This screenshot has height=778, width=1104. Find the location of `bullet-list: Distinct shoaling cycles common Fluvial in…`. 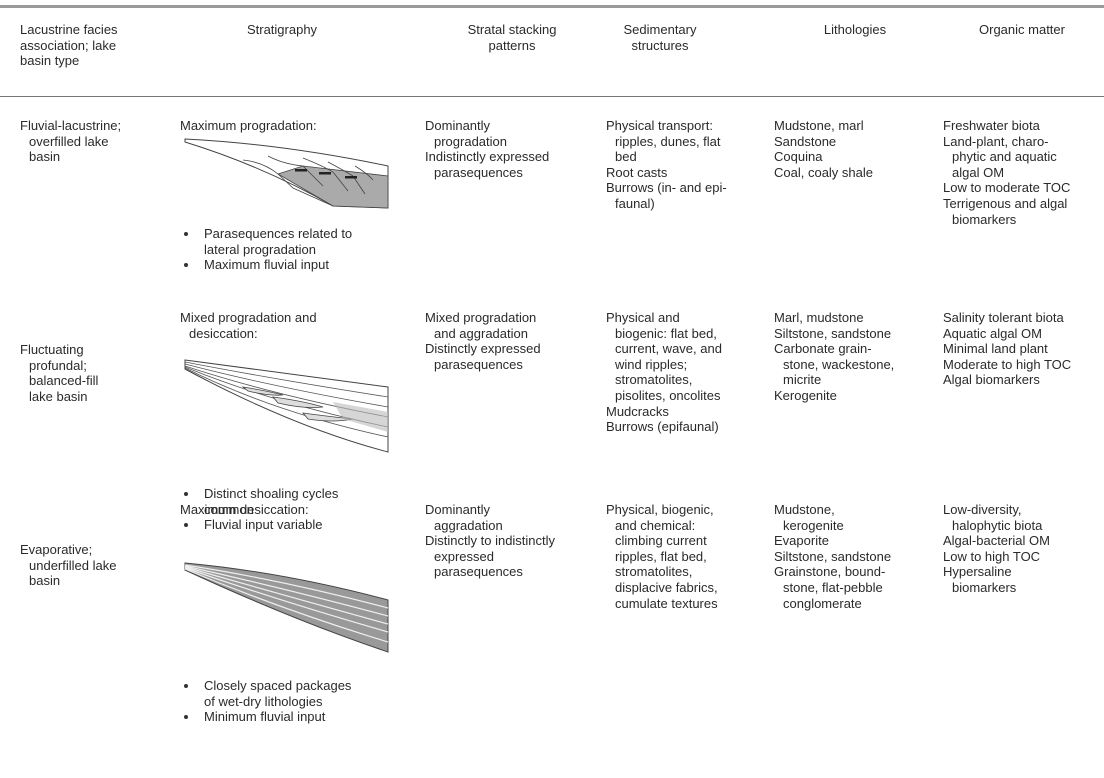

bullet-list: Distinct shoaling cycles common Fluvial in… is located at coordinates (259, 509).